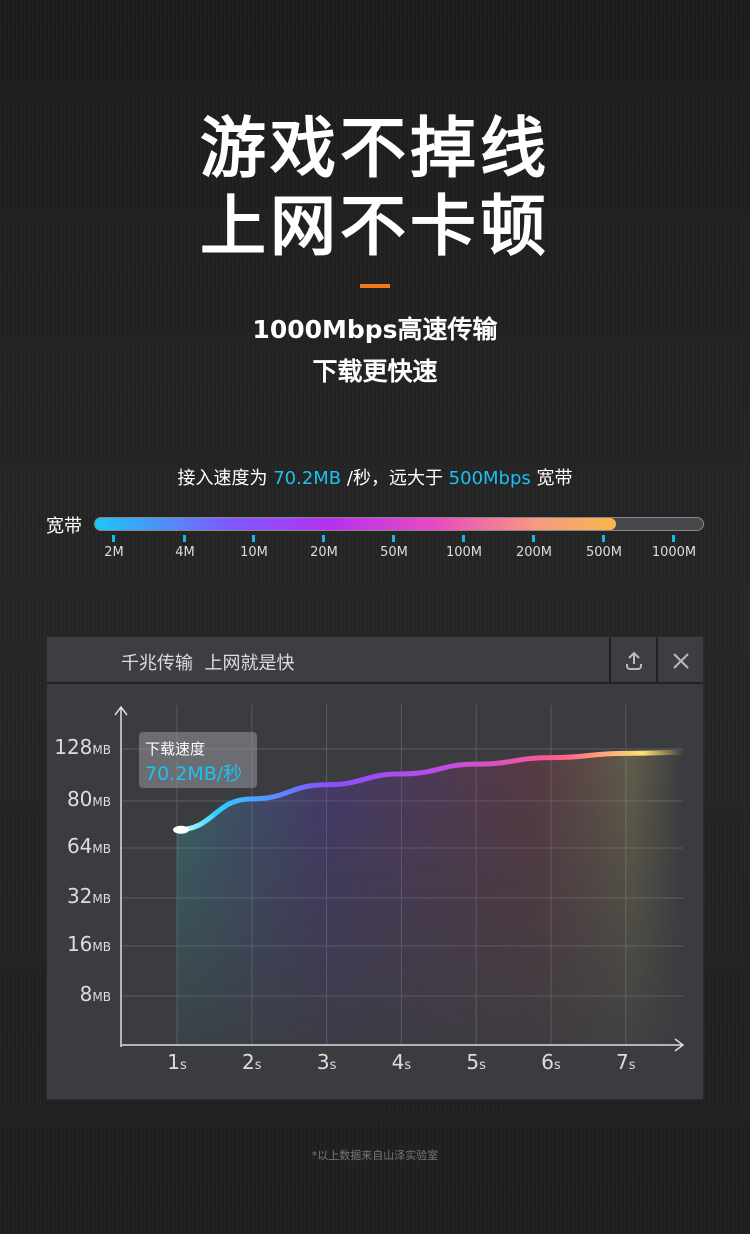 Image resolution: width=750 pixels, height=1234 pixels. What do you see at coordinates (307, 478) in the screenshot?
I see `speed-value: 70.2MB` at bounding box center [307, 478].